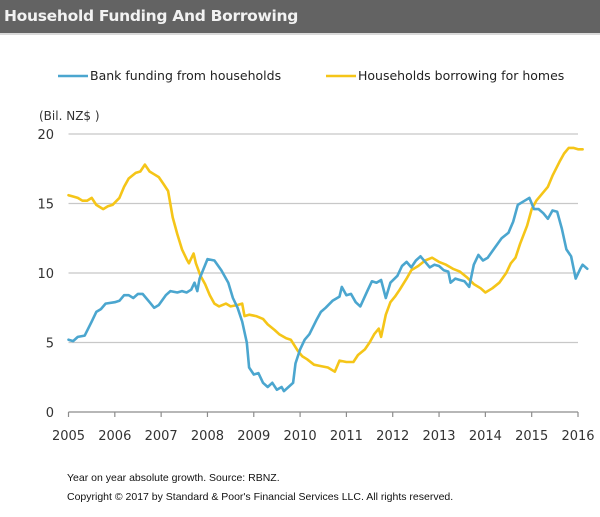  I want to click on y-tick-label: 10, so click(45, 274).